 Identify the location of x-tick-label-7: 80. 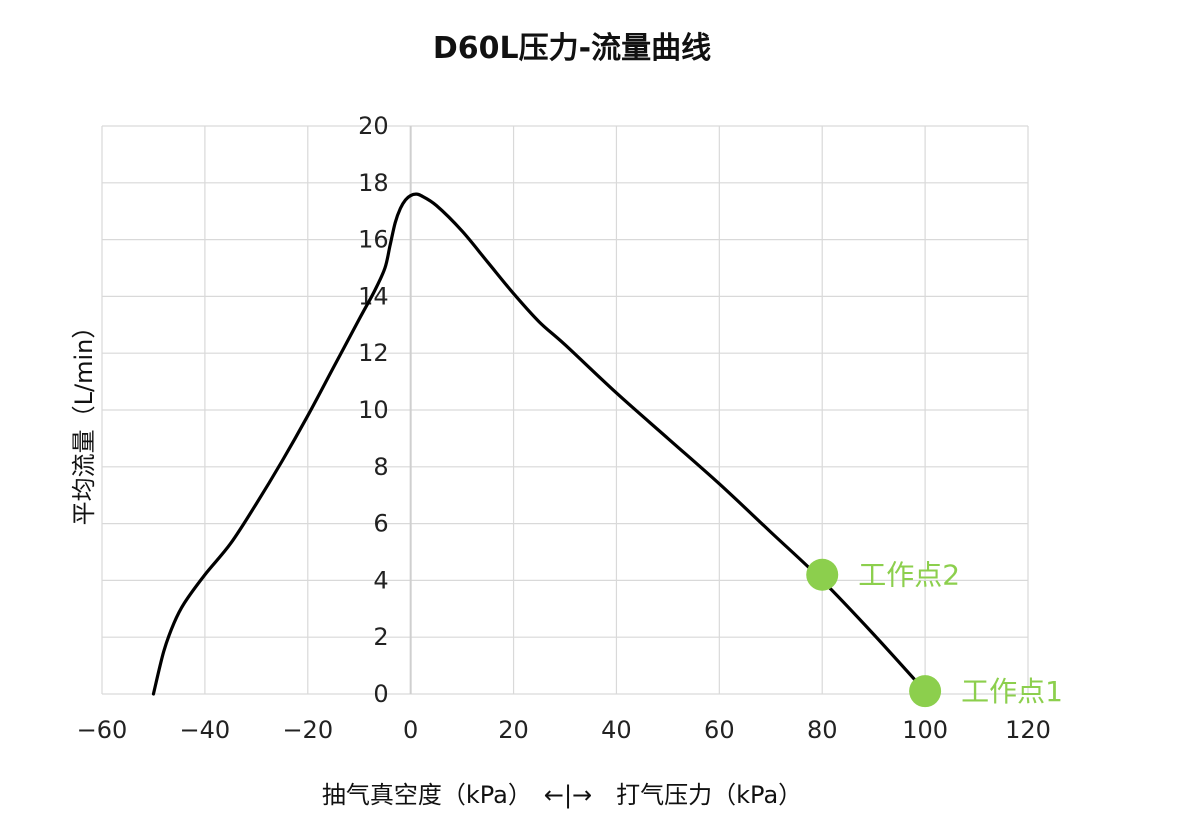
(822, 730).